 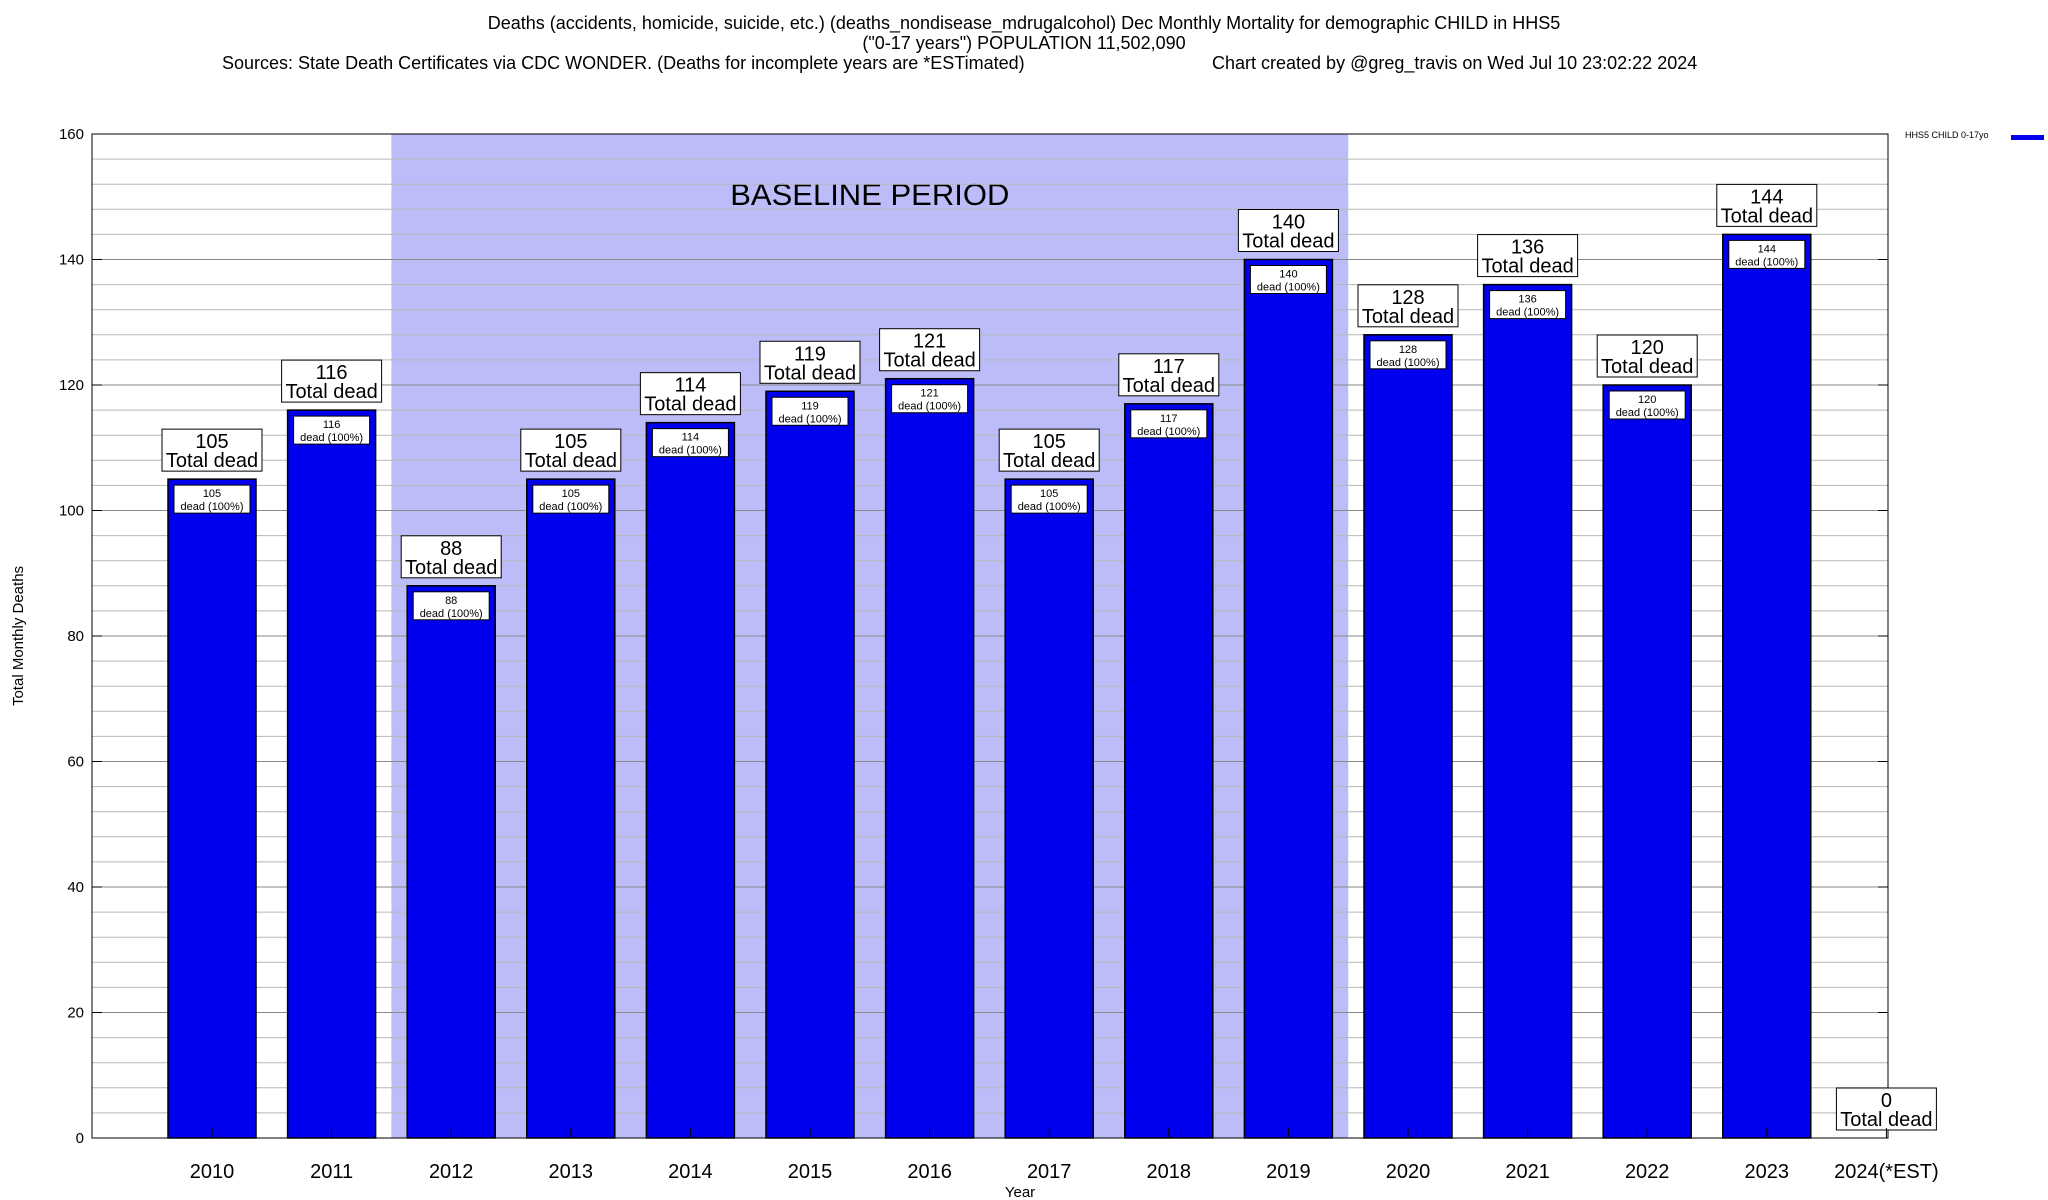 What do you see at coordinates (71, 385) in the screenshot?
I see `y-tick-label: 120` at bounding box center [71, 385].